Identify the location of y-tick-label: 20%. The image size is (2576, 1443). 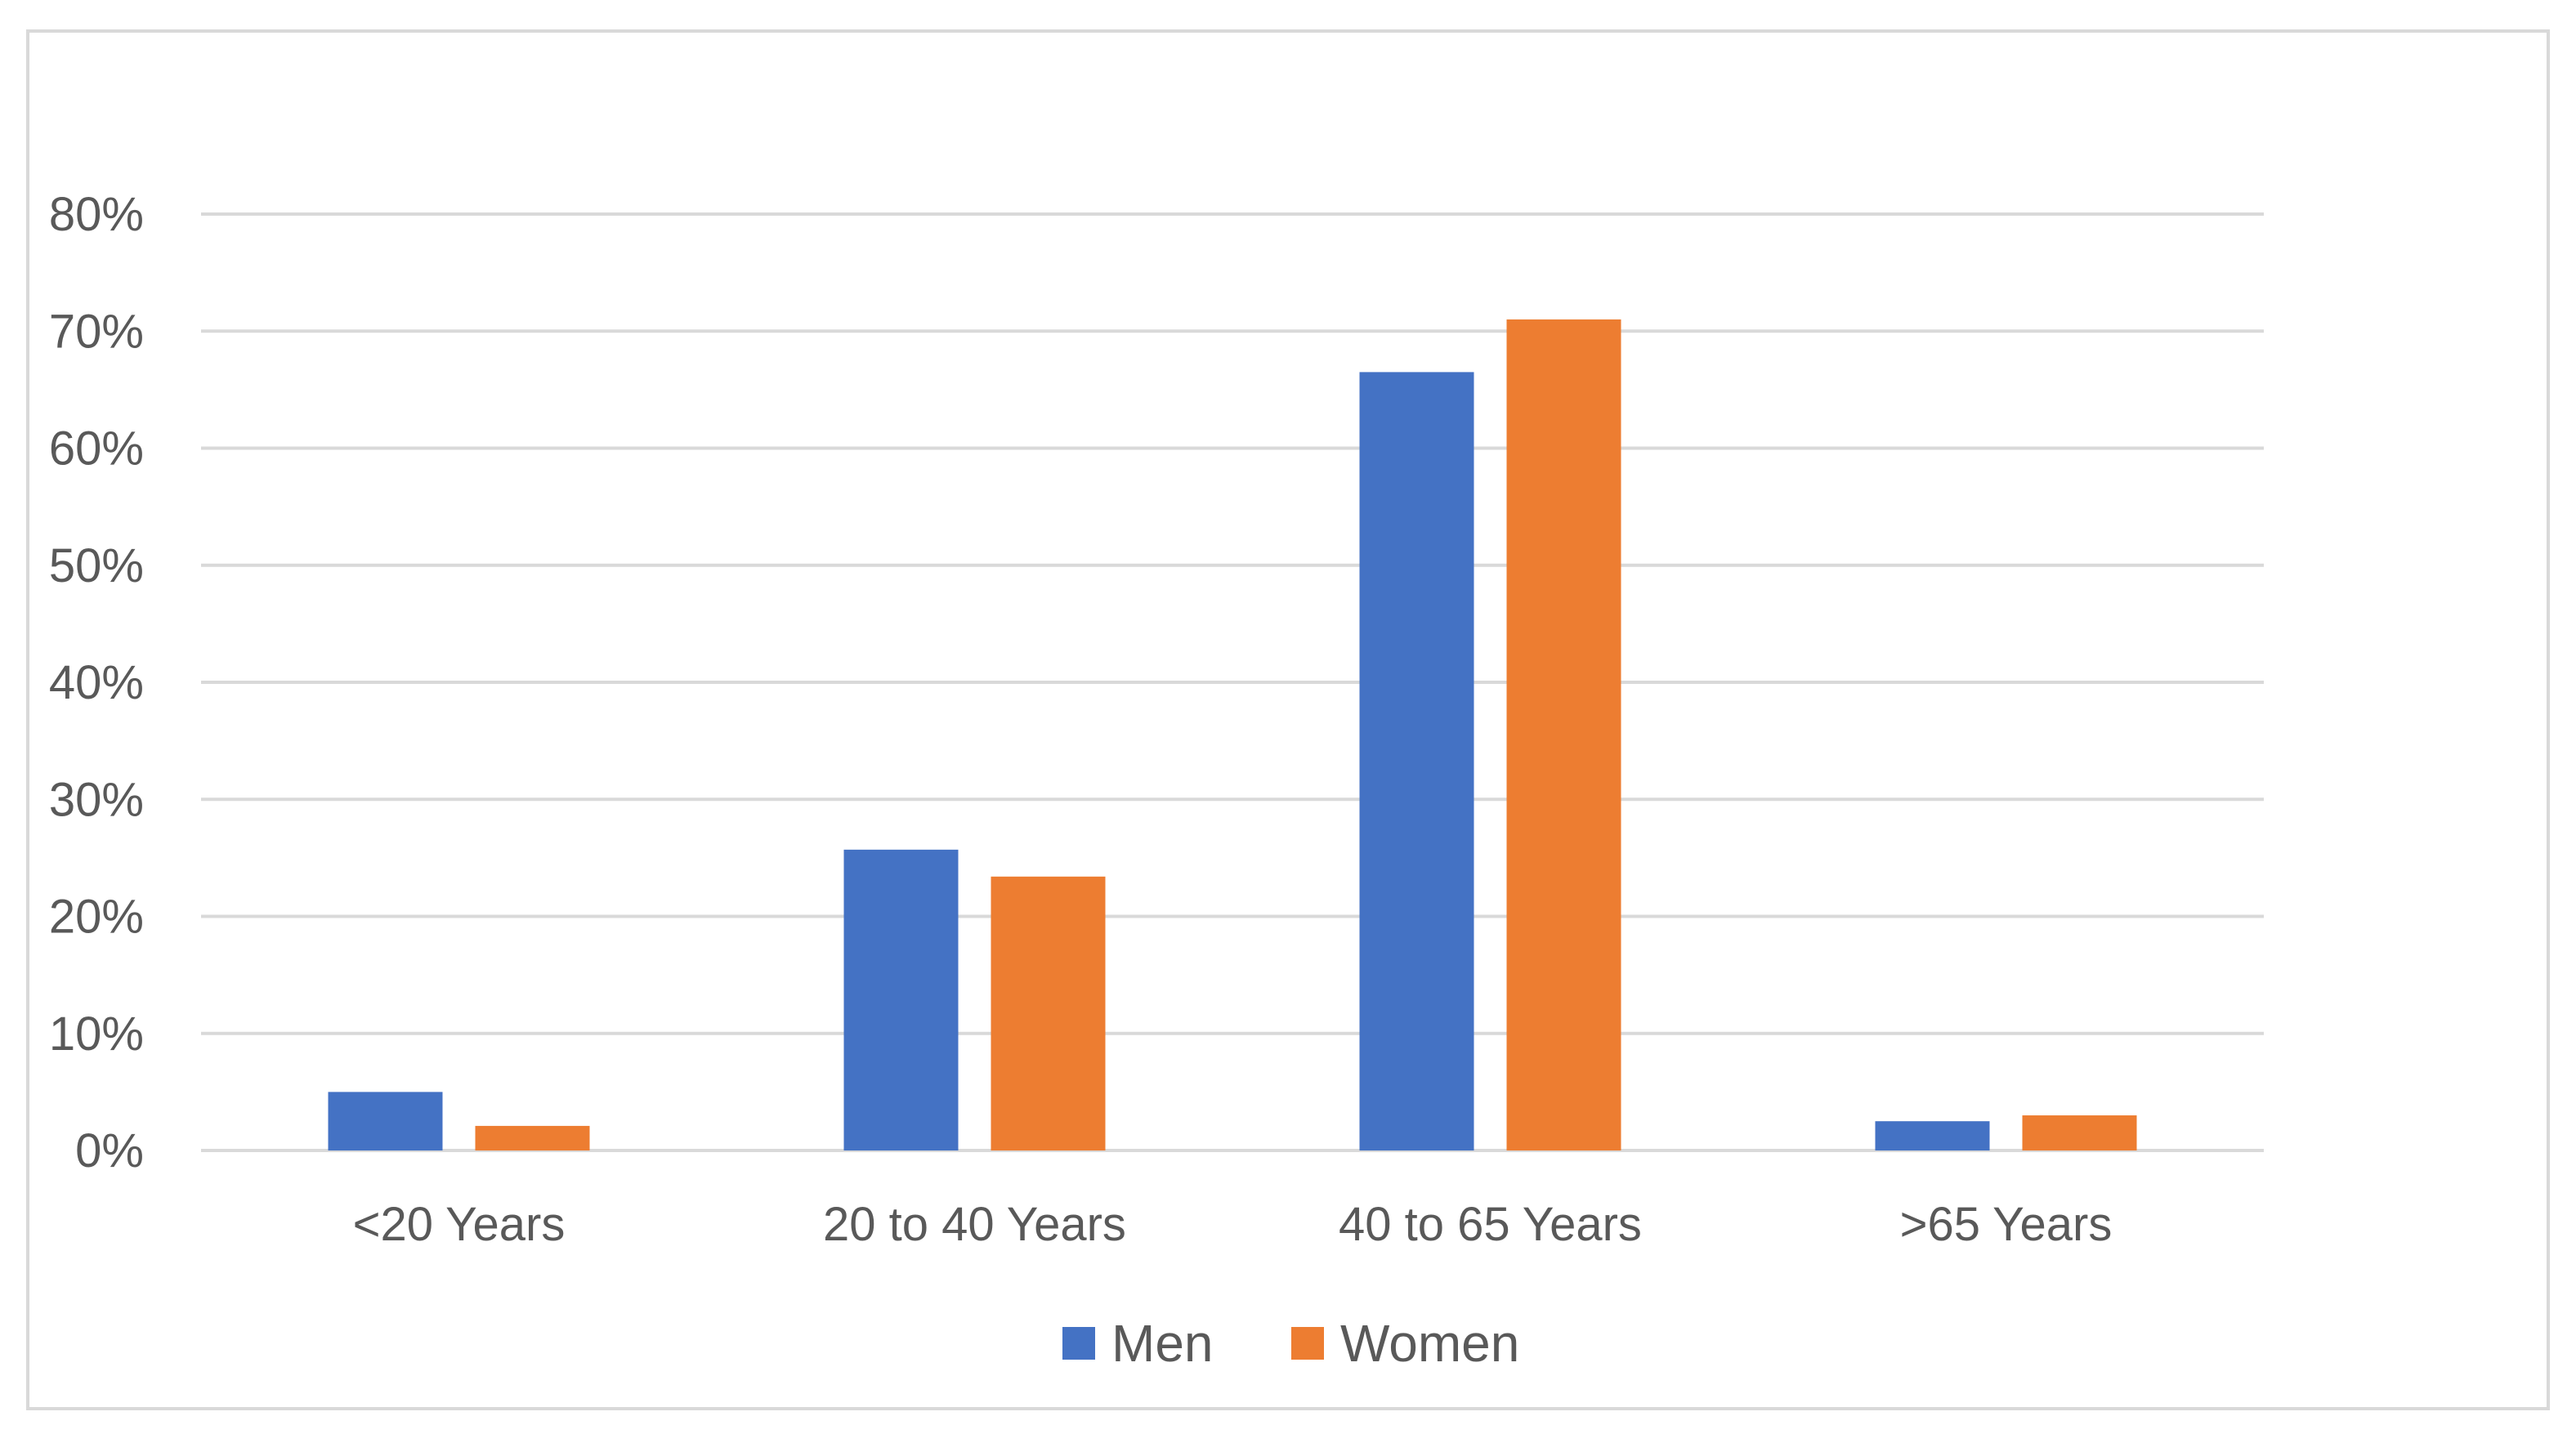
(96, 917).